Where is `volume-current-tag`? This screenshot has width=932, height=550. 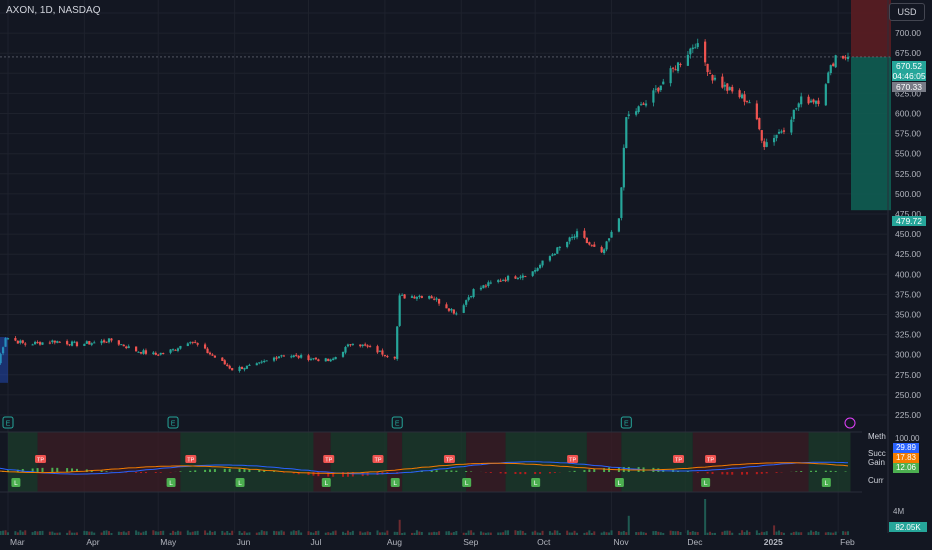
volume-current-tag is located at coordinates (908, 527).